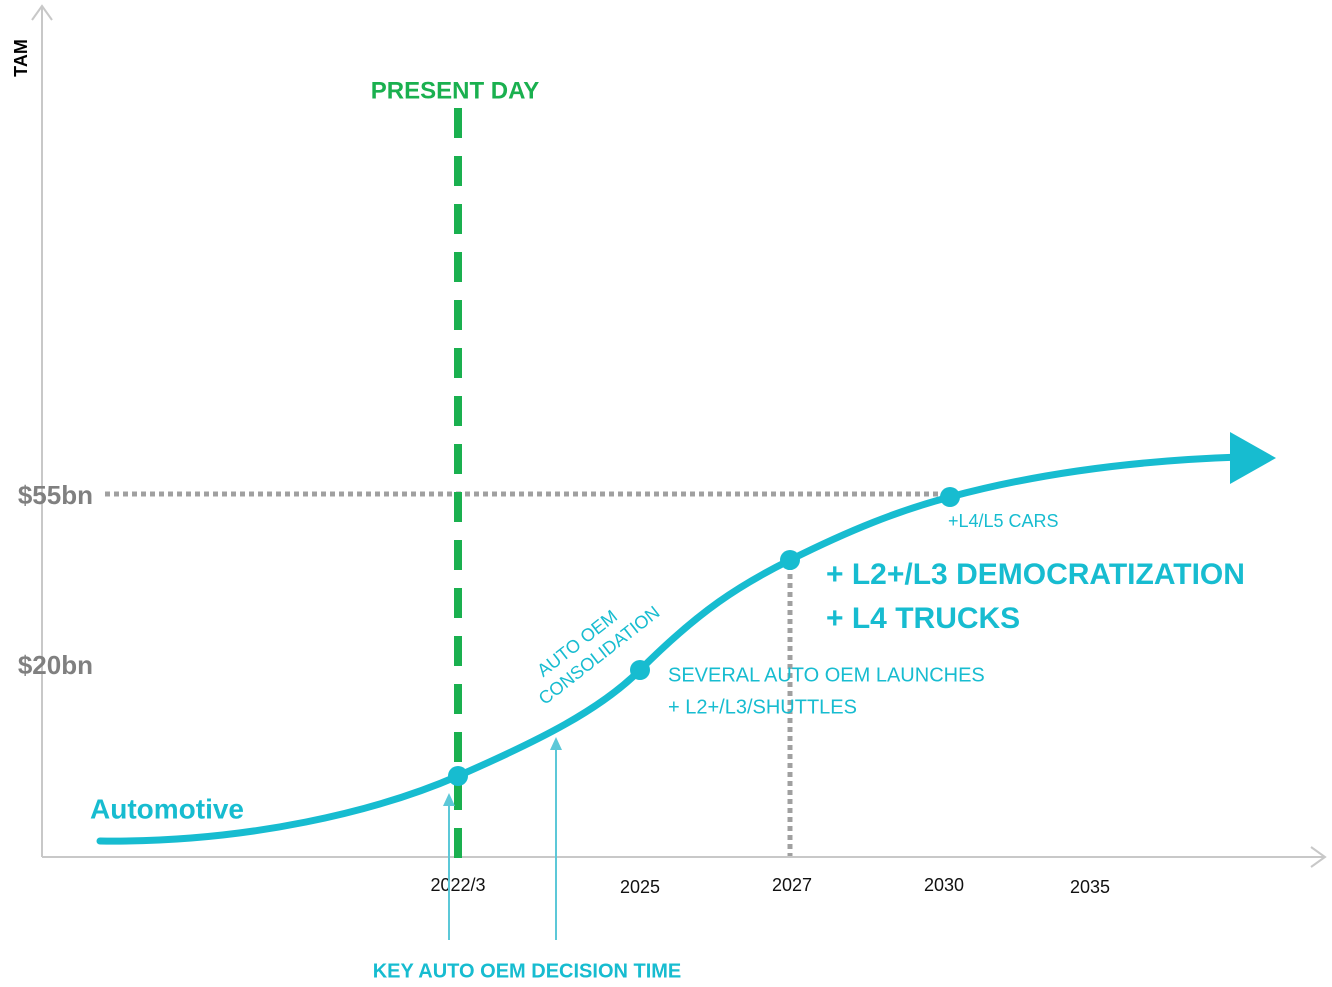 This screenshot has width=1332, height=987. What do you see at coordinates (792, 885) in the screenshot?
I see `x-label: 2027` at bounding box center [792, 885].